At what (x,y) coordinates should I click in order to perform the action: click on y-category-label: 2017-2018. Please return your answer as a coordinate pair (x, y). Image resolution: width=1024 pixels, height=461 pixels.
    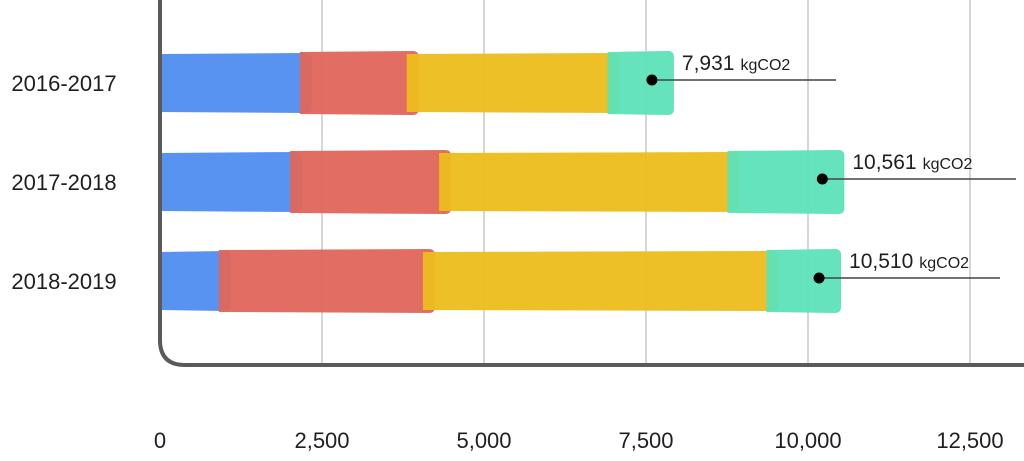
    Looking at the image, I should click on (63, 182).